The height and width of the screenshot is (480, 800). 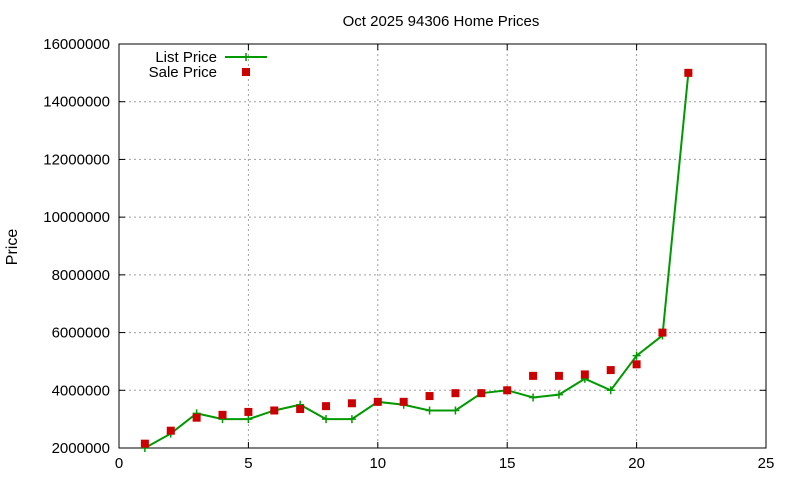 What do you see at coordinates (76, 217) in the screenshot?
I see `y-tick-label: 10000000` at bounding box center [76, 217].